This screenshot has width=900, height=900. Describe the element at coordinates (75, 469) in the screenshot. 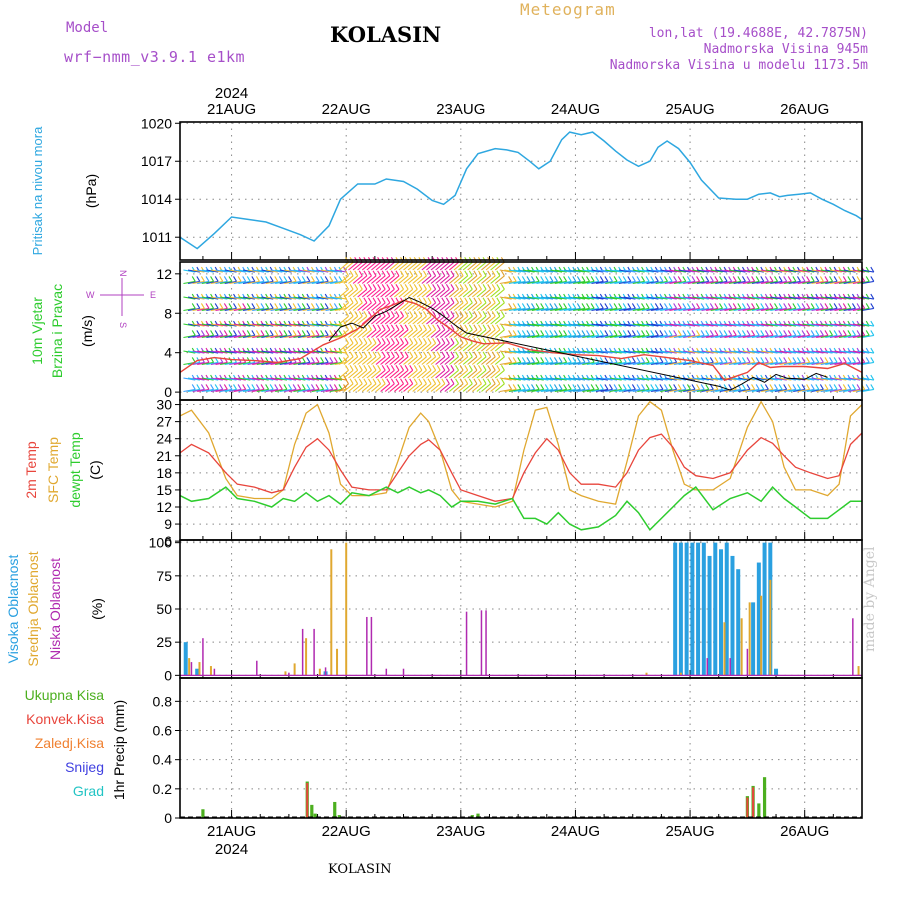

I see `dewpoint-axis-title: dewpt Temp` at that location.